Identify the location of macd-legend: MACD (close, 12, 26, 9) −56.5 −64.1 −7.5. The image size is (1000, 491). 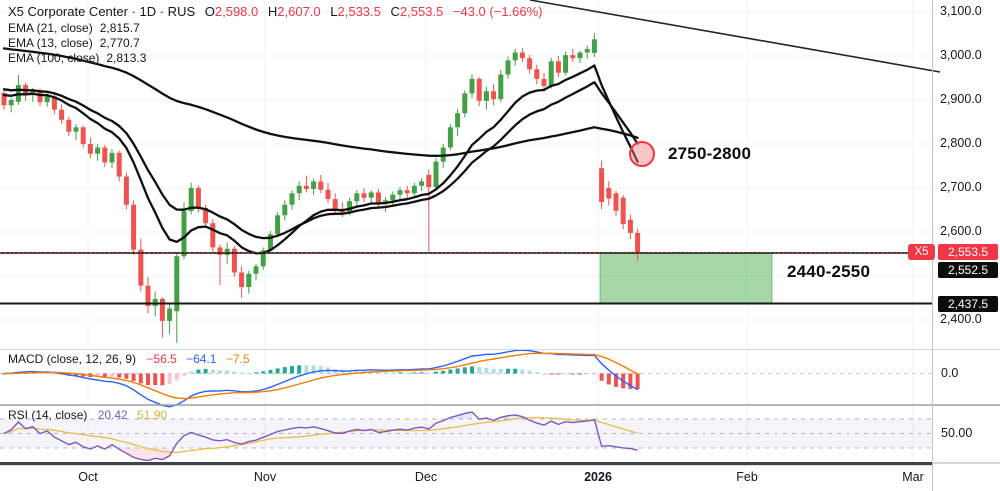
(129, 359).